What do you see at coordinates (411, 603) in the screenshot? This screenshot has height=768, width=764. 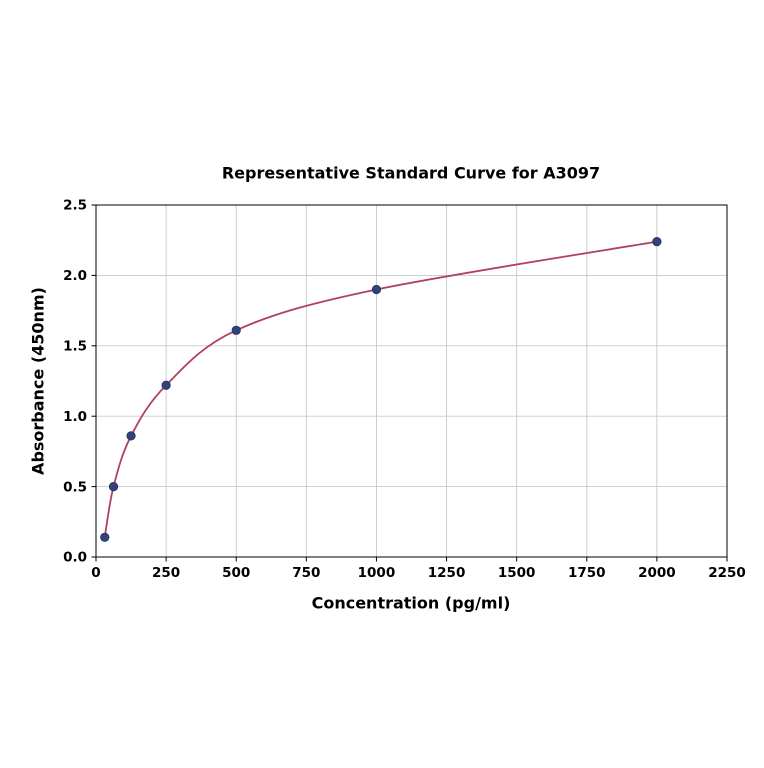 I see `x-axis-label: Concentration (pg/ml)` at bounding box center [411, 603].